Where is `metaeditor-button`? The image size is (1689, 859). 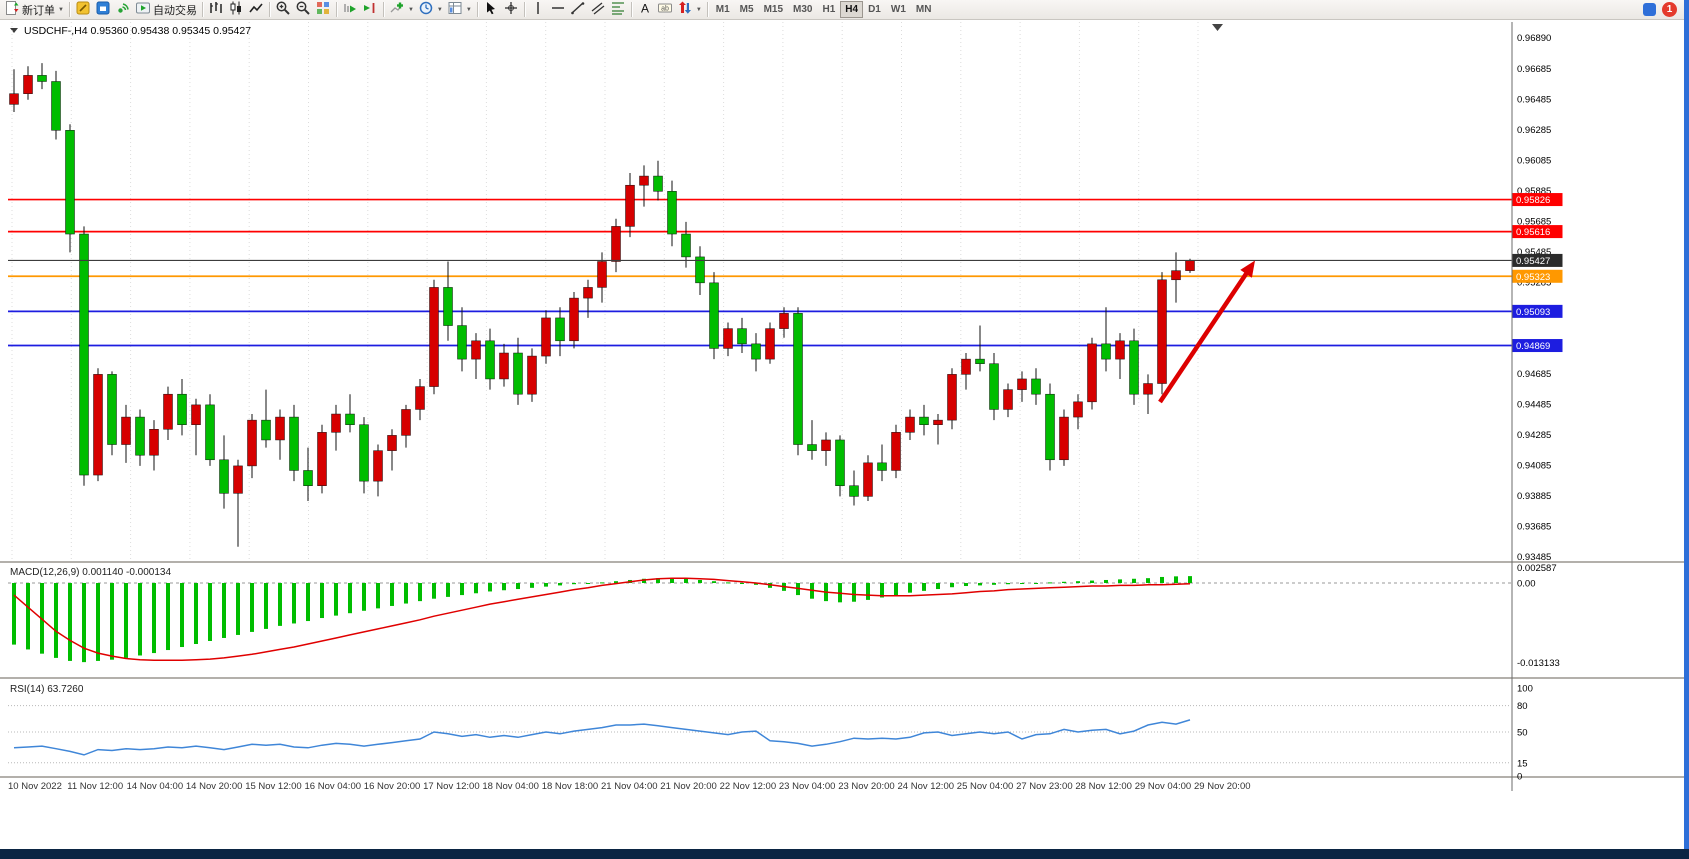
metaeditor-button is located at coordinates (83, 10).